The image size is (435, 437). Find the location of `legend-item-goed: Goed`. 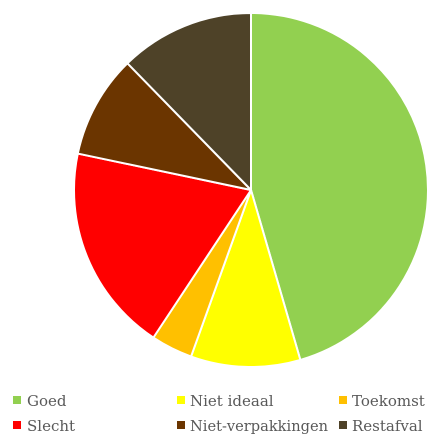

legend-item-goed: Goed is located at coordinates (40, 401).